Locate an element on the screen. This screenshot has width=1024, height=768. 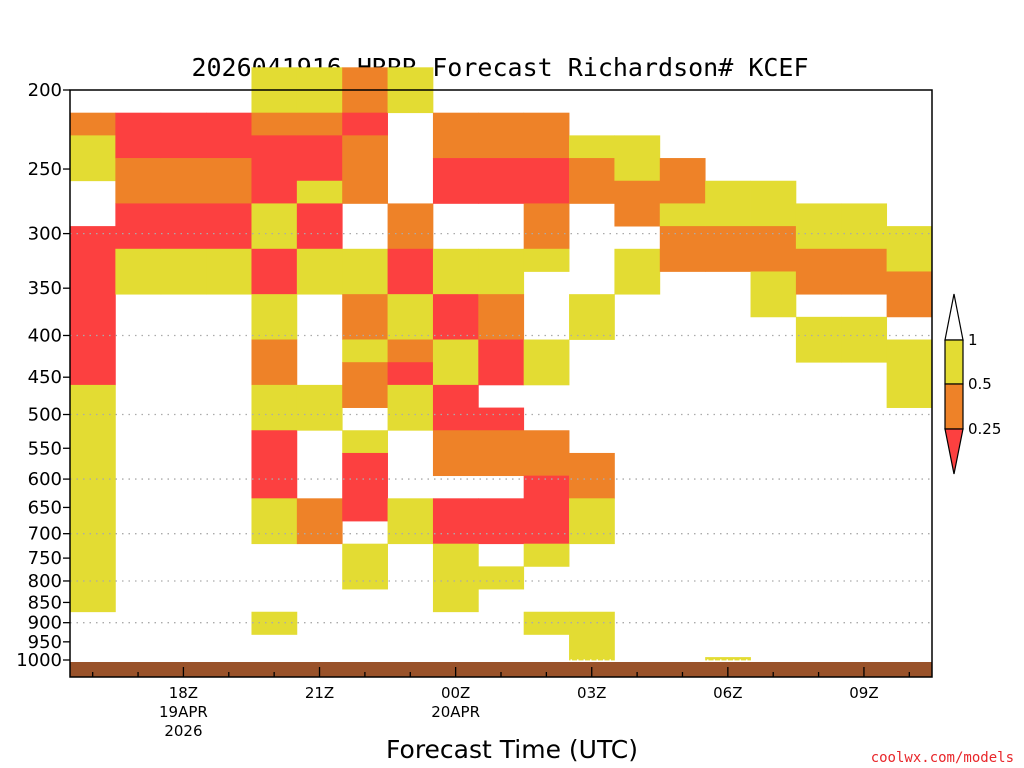
x-tick-label: 18Z is located at coordinates (183, 693).